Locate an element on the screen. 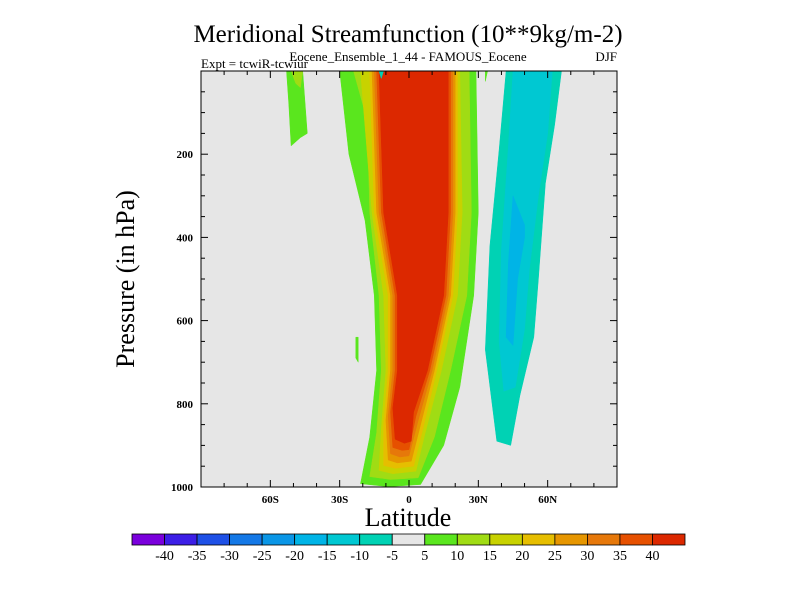  chart-title: Meridional Streamfunction (10**9kg/m-2) is located at coordinates (407, 34).